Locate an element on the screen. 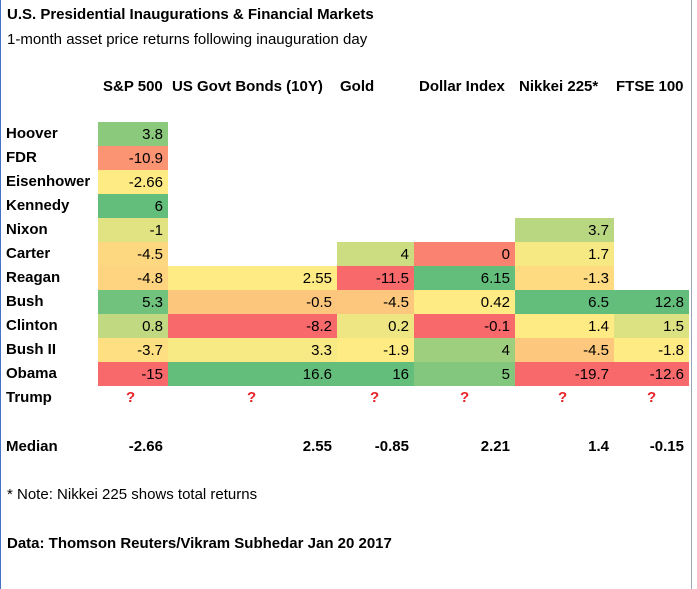  heatmap-cell: -3.7 is located at coordinates (133, 350).